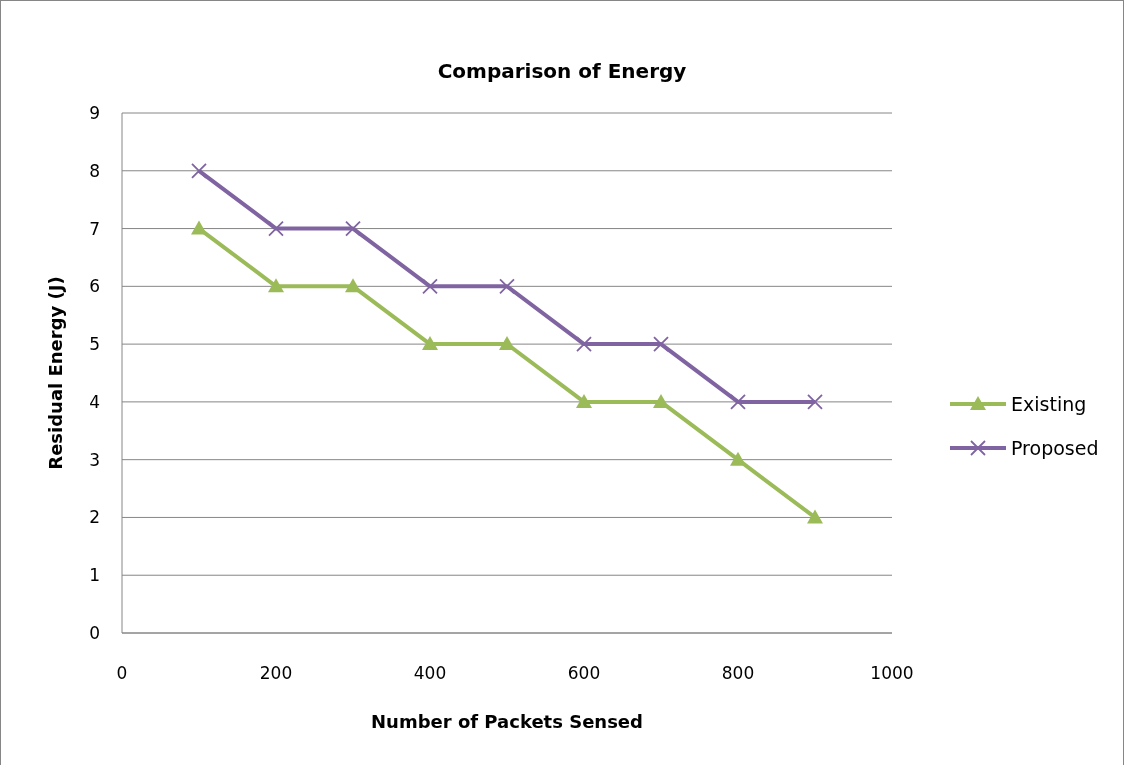 The image size is (1124, 765). Describe the element at coordinates (94, 575) in the screenshot. I see `y-tick-label: 1` at that location.